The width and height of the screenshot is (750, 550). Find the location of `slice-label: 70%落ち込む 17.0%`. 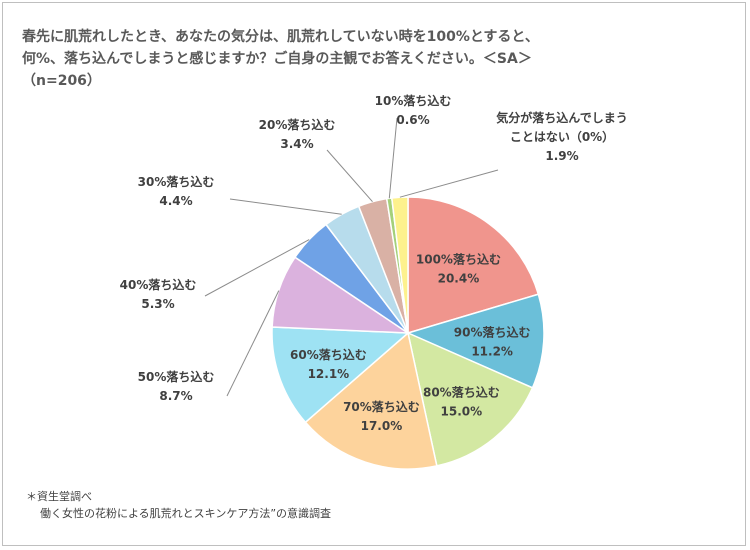

slice-label: 70%落ち込む 17.0% is located at coordinates (381, 416).